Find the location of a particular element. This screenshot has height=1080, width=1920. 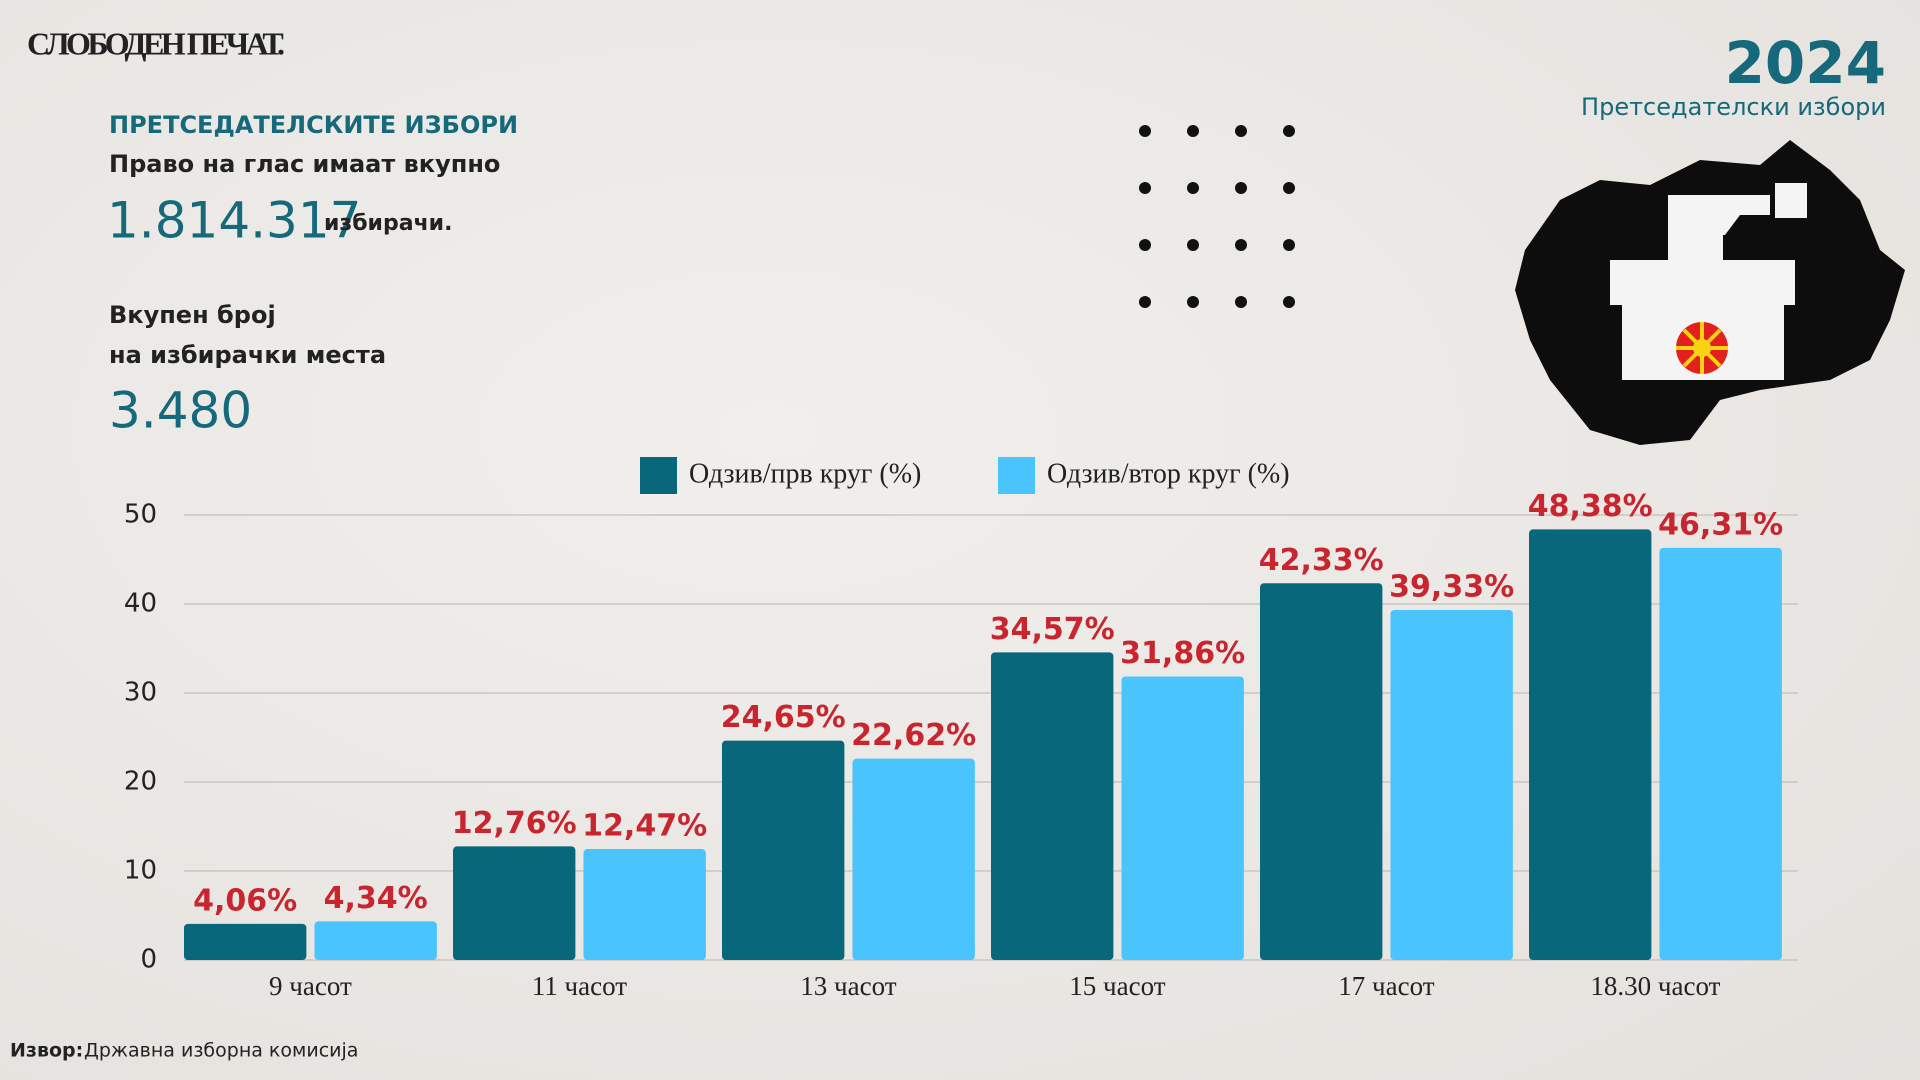

y-tick-label: 20 is located at coordinates (140, 782).